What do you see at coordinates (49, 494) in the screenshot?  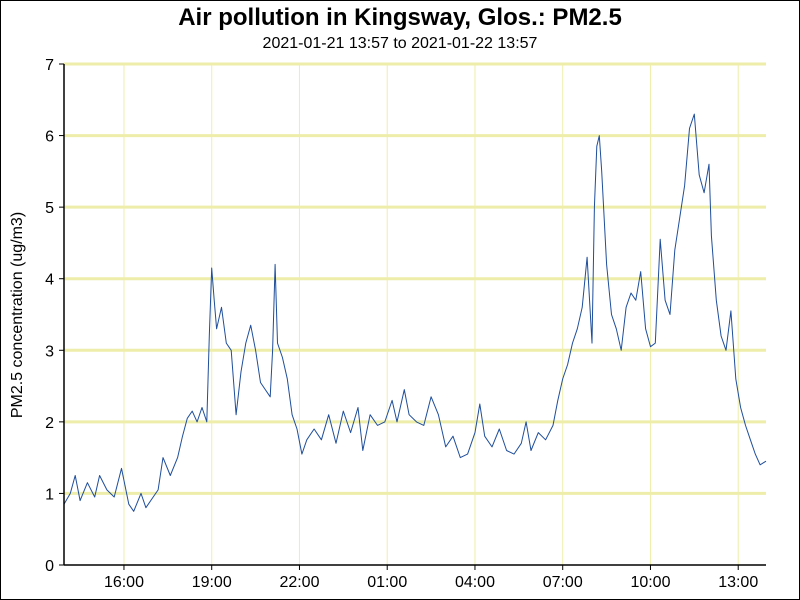 I see `y-tick-label: 1` at bounding box center [49, 494].